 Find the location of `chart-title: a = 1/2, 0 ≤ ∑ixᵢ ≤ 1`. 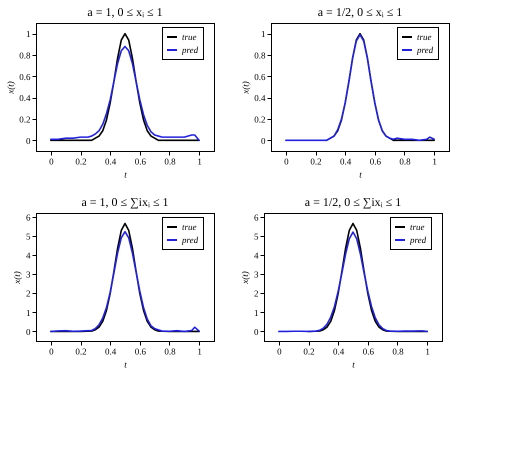

chart-title: a = 1/2, 0 ≤ ∑ixᵢ ≤ 1 is located at coordinates (353, 201).